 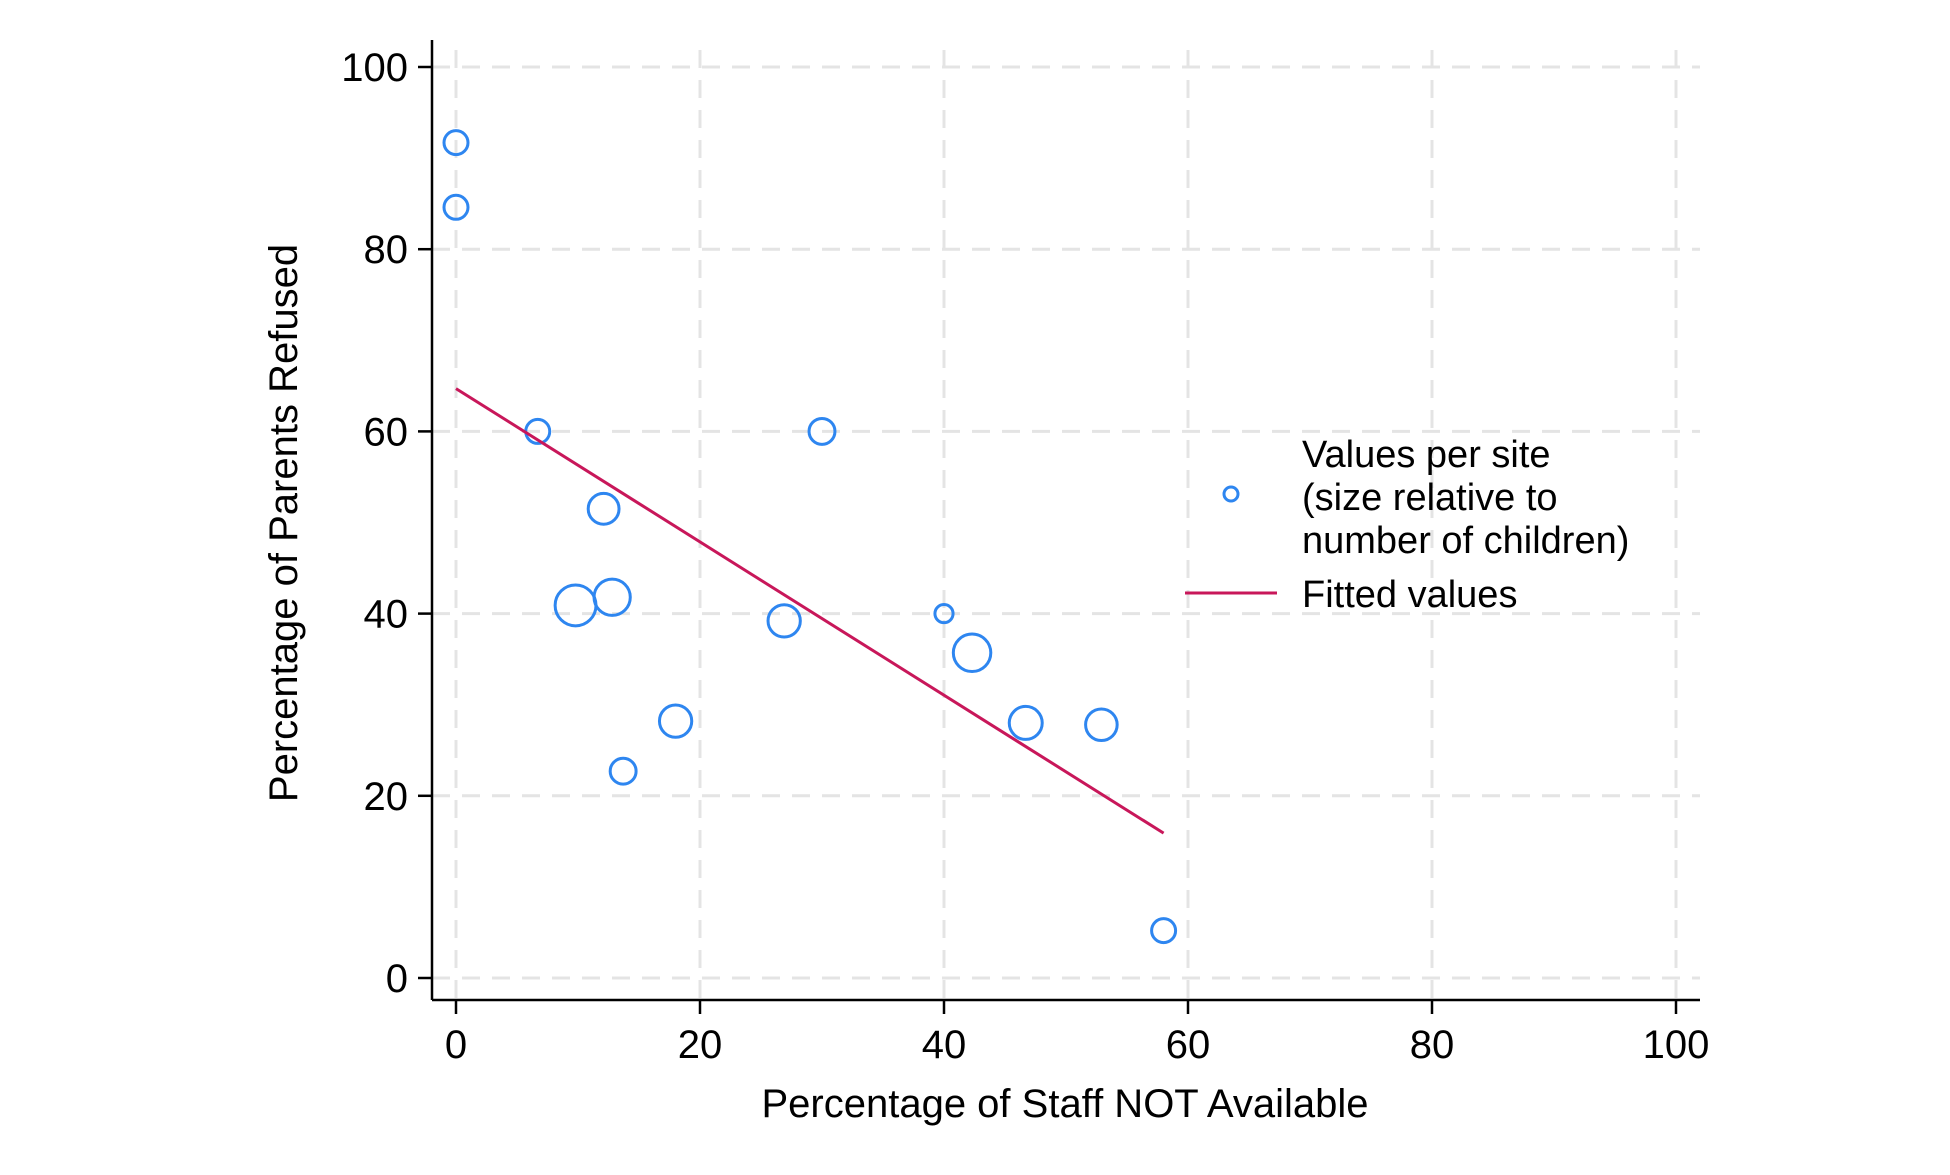 I want to click on x-tick-label: 0, so click(x=456, y=1045).